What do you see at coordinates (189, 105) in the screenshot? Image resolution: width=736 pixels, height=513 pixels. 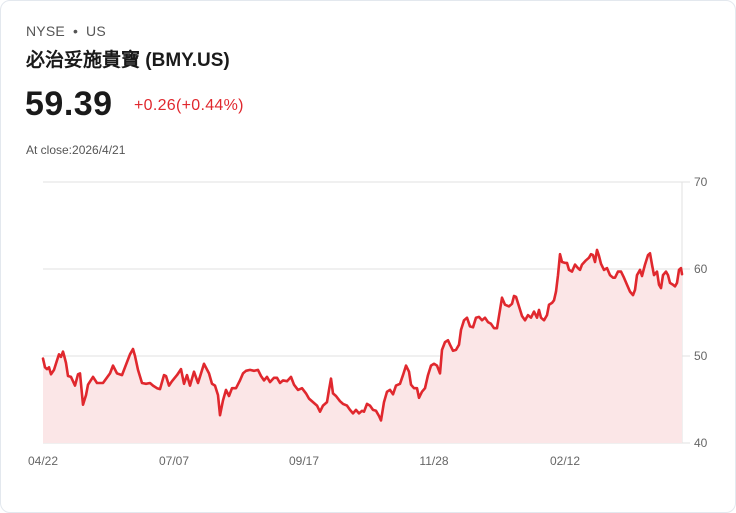 I see `price-change: +0.26(+0.44%)` at bounding box center [189, 105].